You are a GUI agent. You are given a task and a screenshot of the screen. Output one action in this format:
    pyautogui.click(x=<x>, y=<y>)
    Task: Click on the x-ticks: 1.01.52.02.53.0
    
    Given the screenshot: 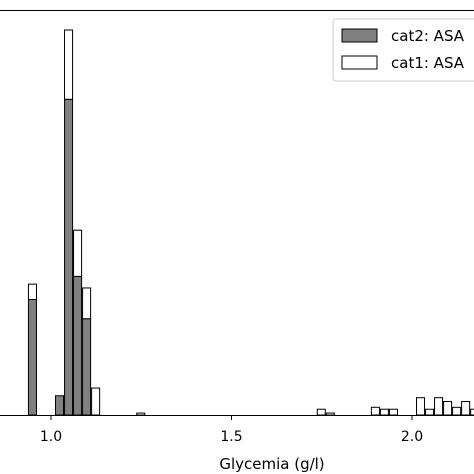 What is the action you would take?
    pyautogui.click(x=231, y=430)
    